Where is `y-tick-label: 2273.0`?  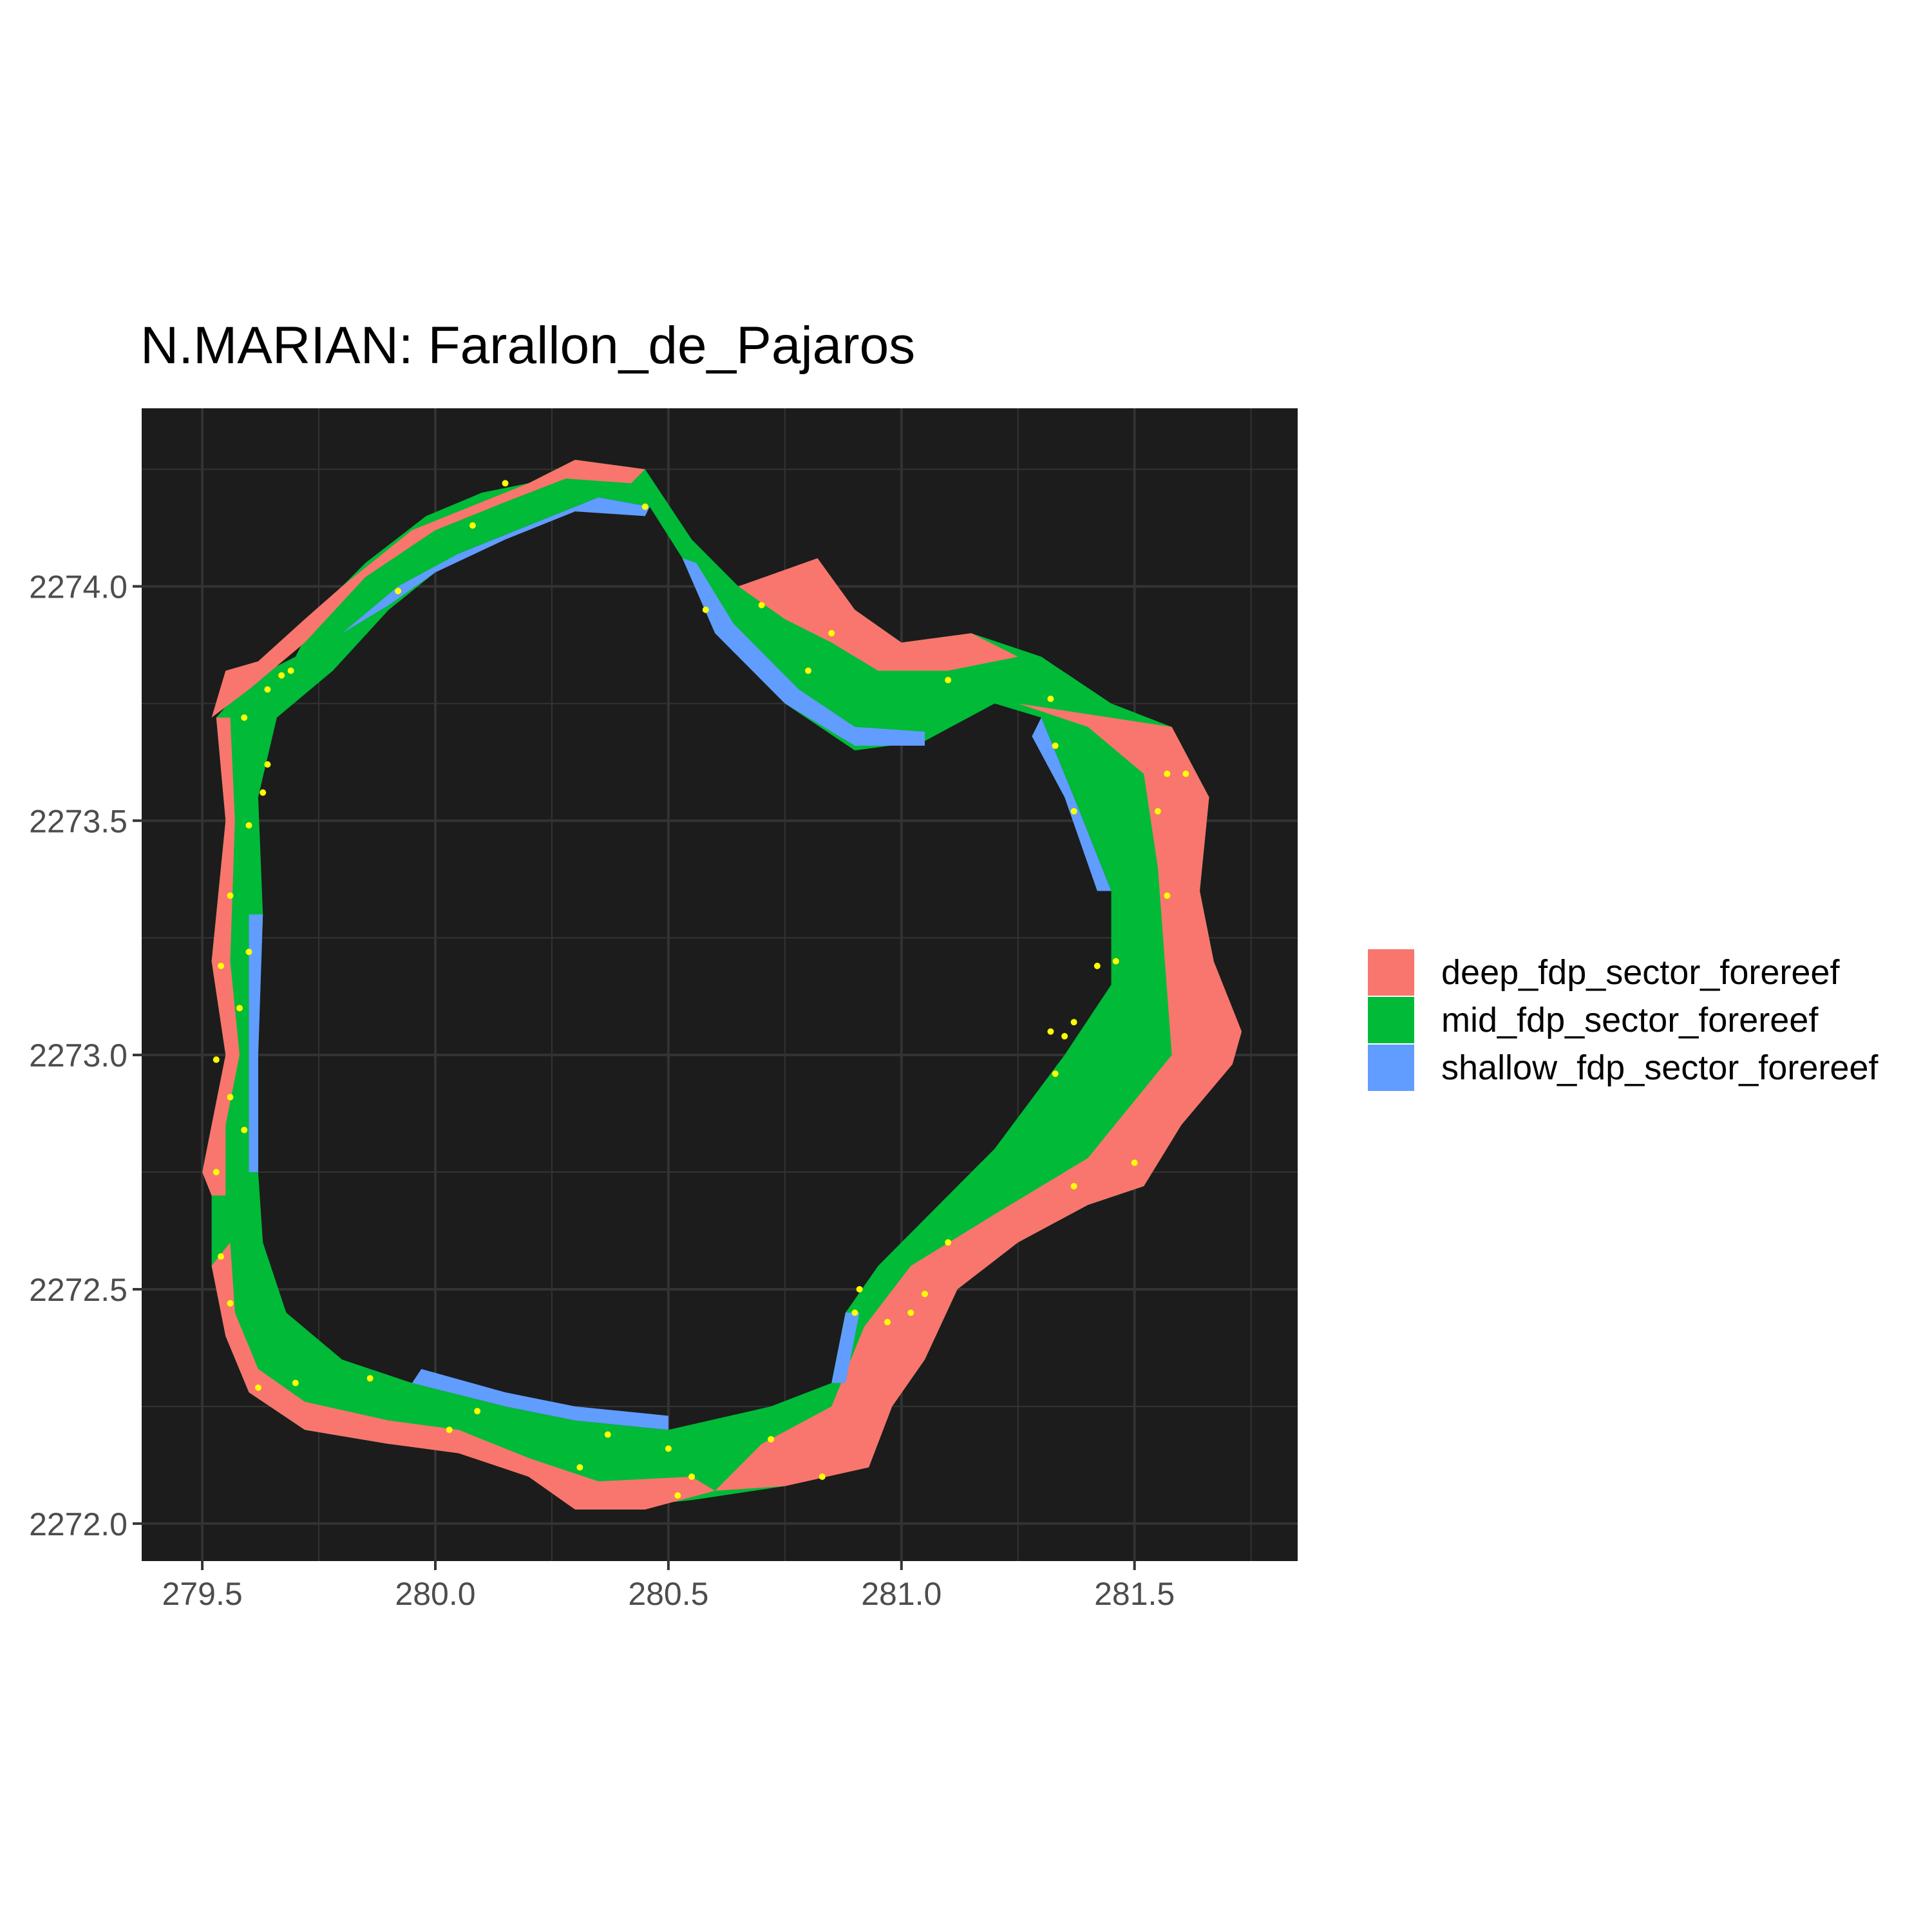 y-tick-label: 2273.0 is located at coordinates (78, 1055).